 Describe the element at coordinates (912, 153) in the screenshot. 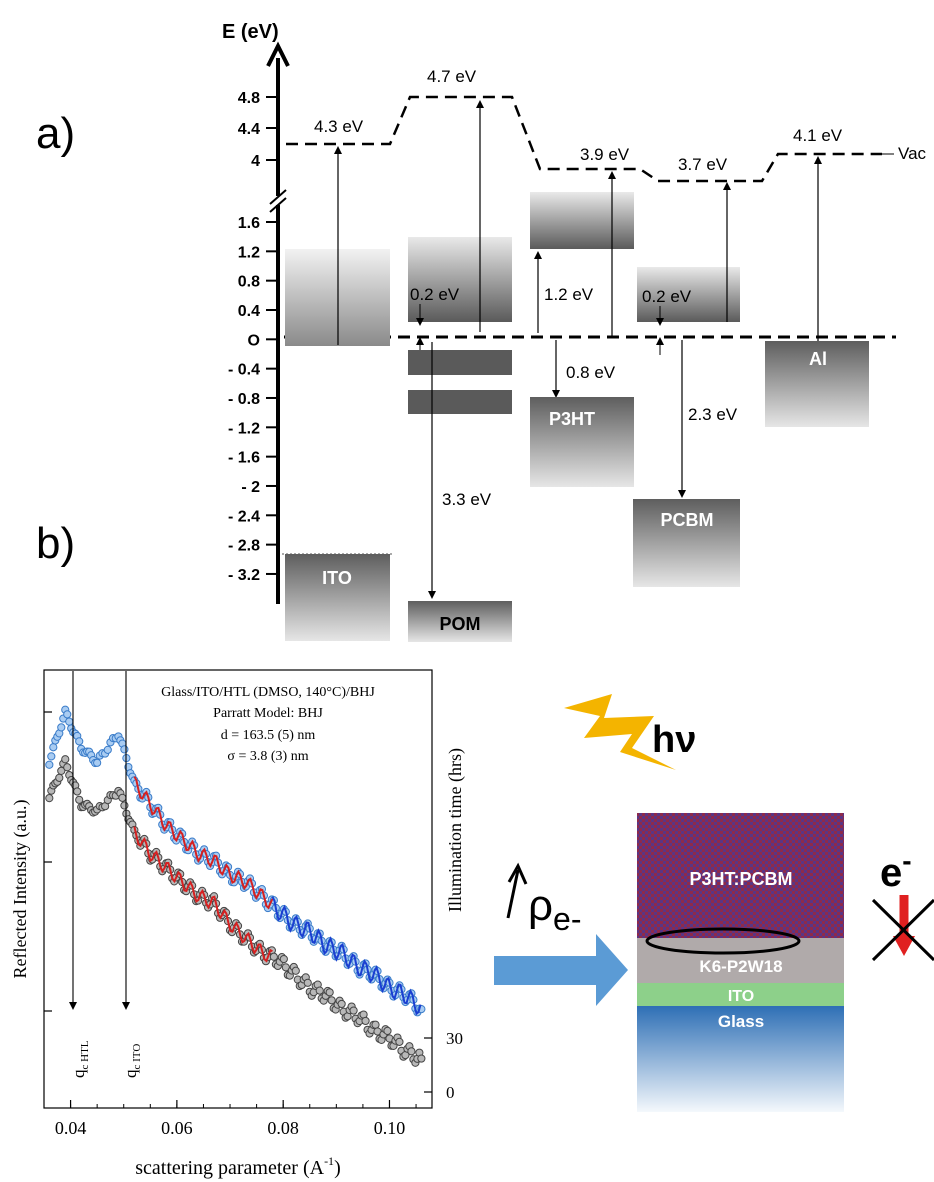

I see `vacuum-label: Vac` at that location.